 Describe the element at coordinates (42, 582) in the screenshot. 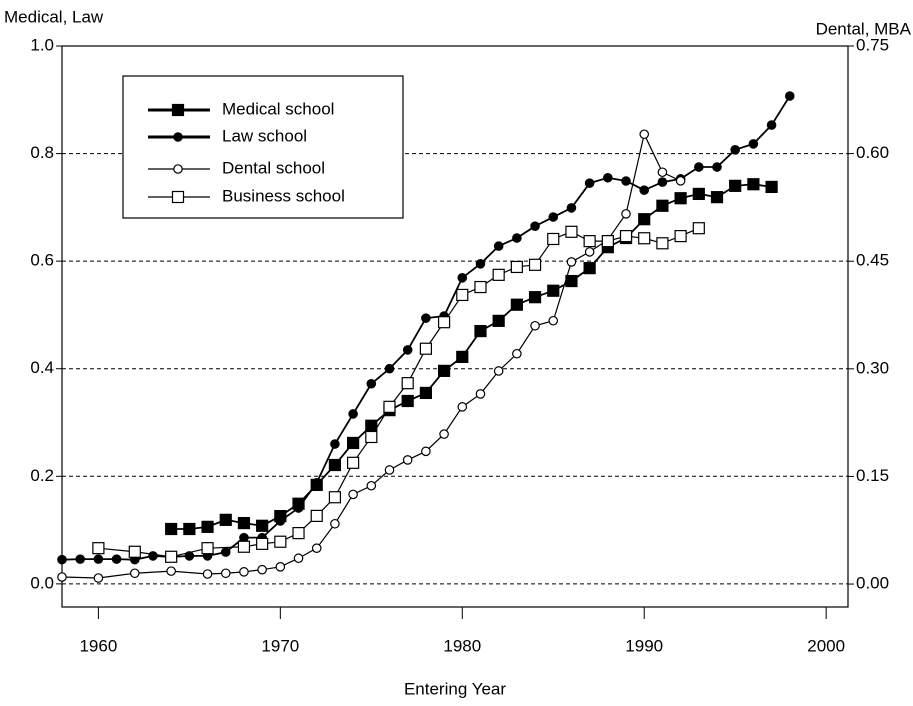

I see `y-tick-label: 0.0` at that location.